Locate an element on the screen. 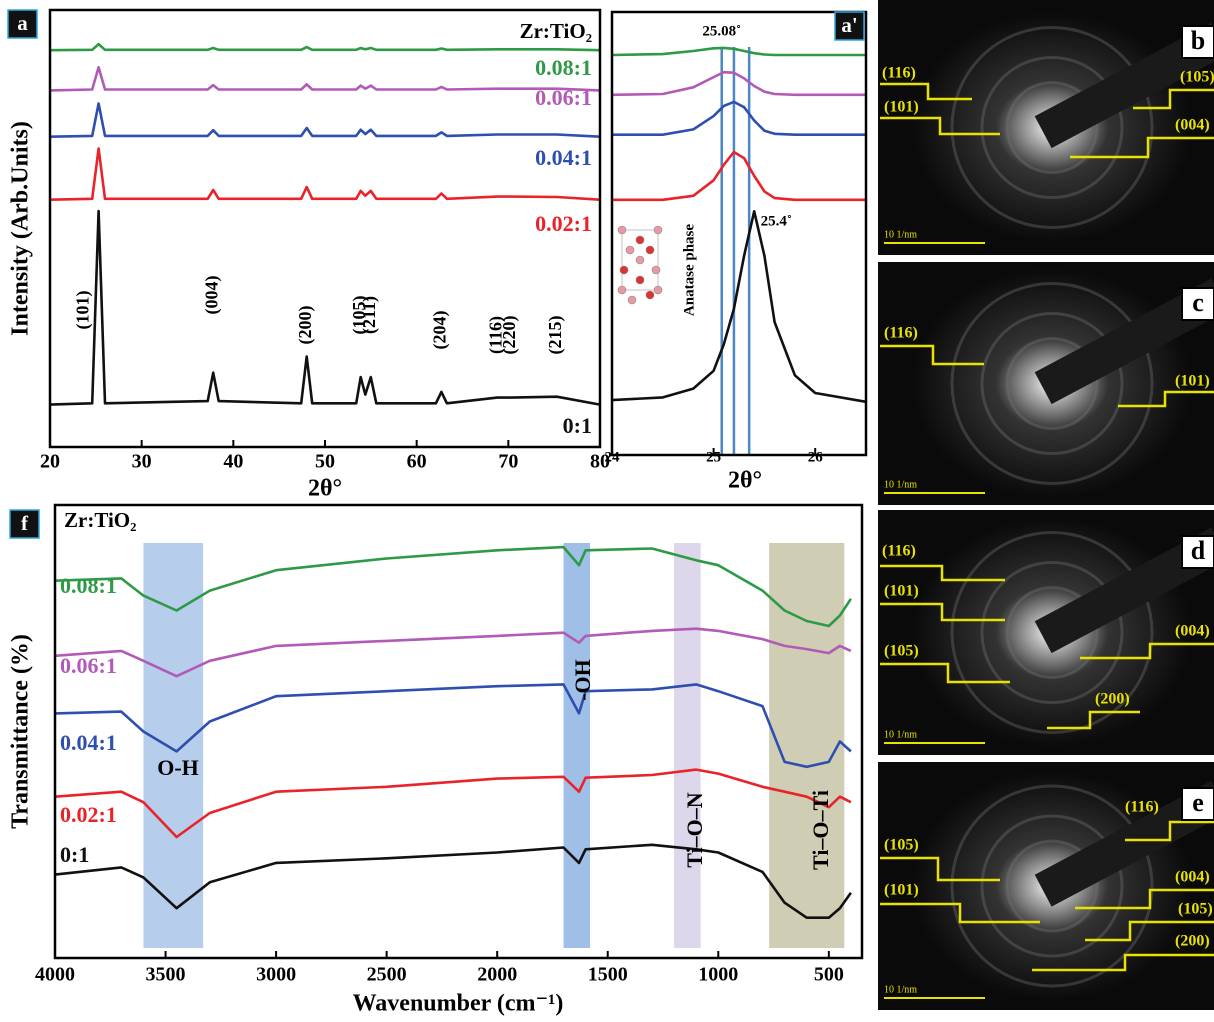  series-label: 0:1 is located at coordinates (74, 854).